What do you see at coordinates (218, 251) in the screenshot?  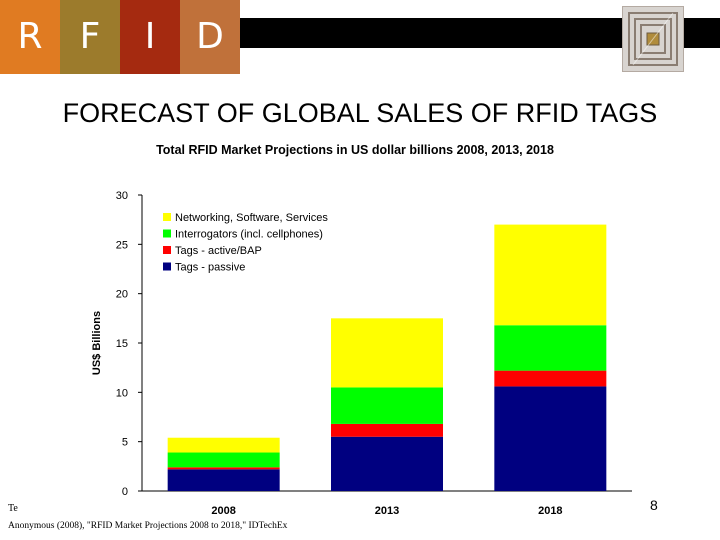 I see `legend-label: Tags - active/BAP` at bounding box center [218, 251].